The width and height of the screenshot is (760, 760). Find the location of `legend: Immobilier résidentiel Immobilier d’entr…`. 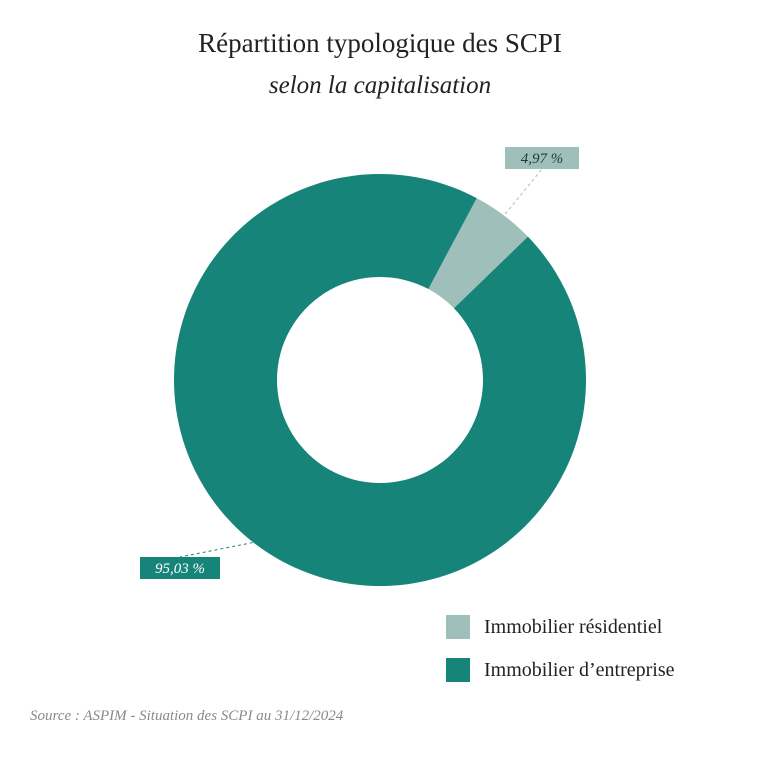

legend: Immobilier résidentiel Immobilier d’entr… is located at coordinates (560, 655).